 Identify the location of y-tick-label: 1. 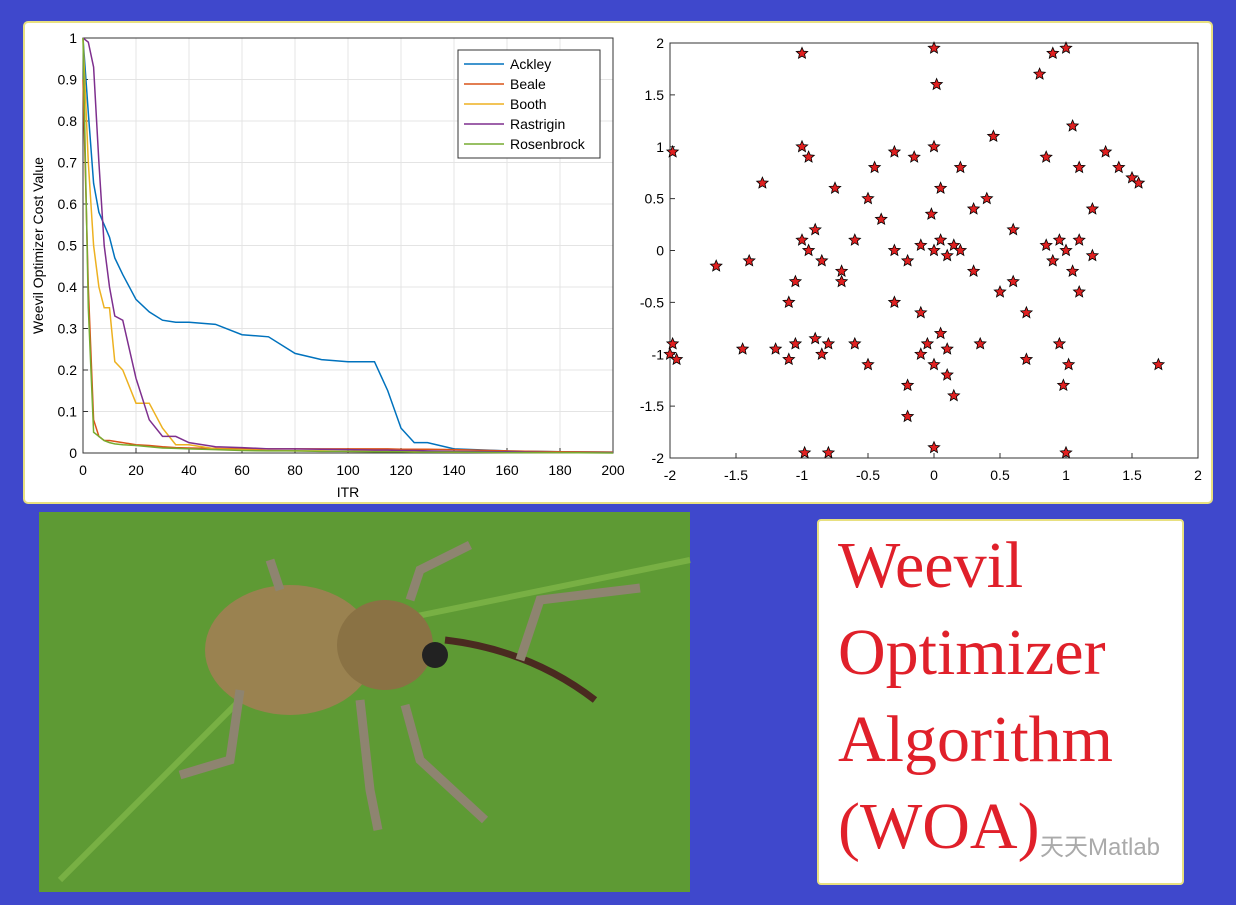
(660, 147).